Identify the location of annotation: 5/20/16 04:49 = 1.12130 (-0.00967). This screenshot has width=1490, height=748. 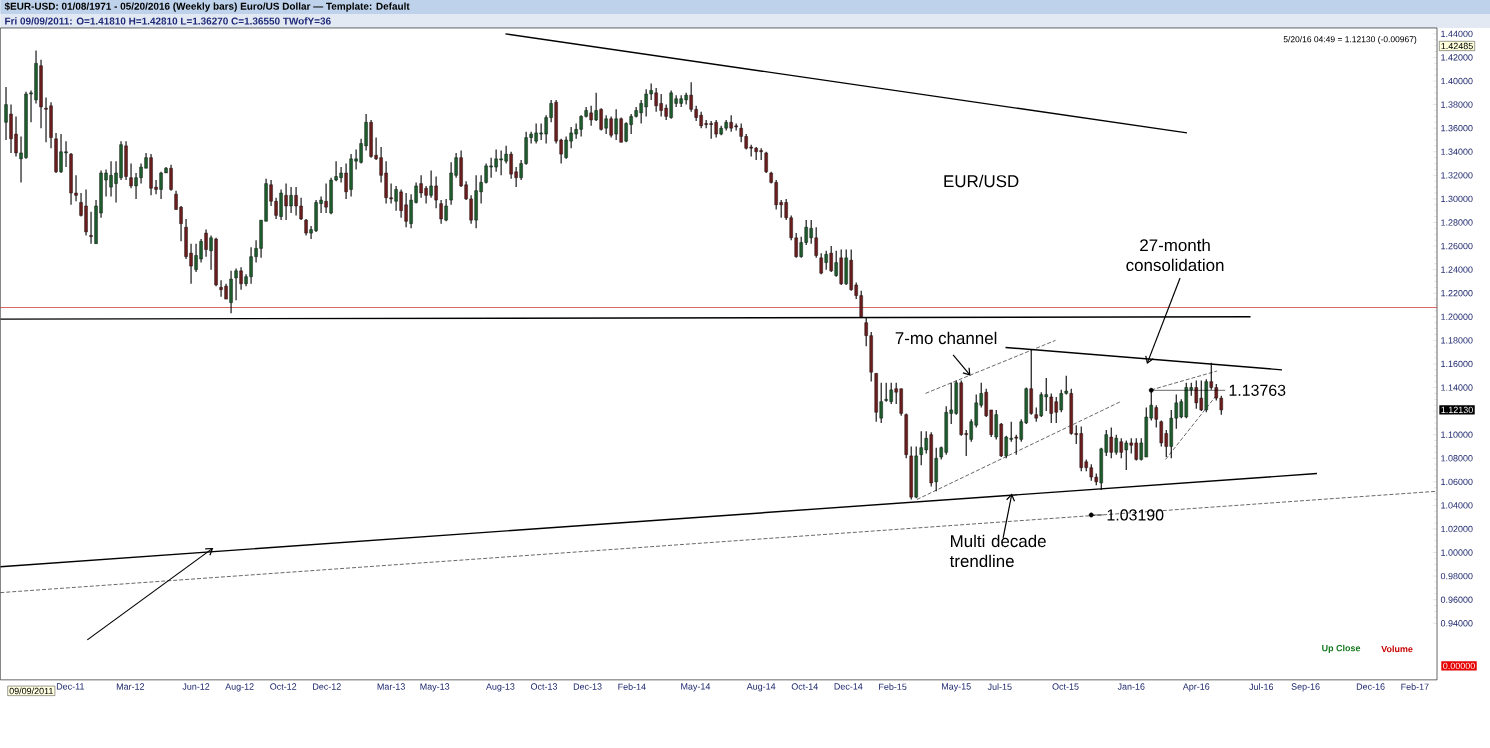
(1350, 40).